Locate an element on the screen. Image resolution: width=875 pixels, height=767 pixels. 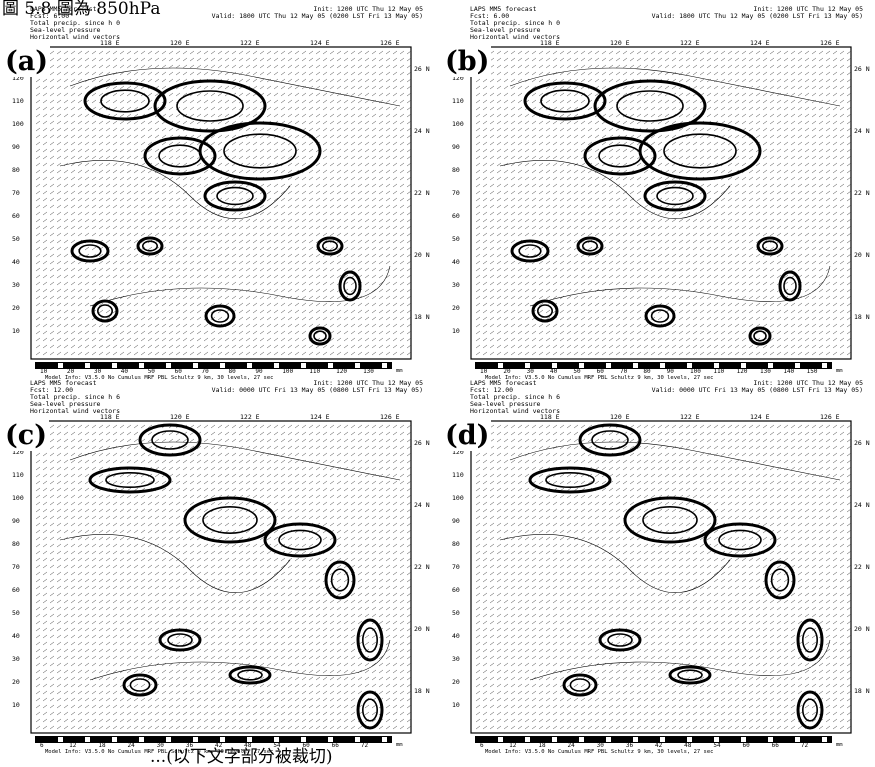
left-axis-tick: 100 is located at coordinates (18, 498).